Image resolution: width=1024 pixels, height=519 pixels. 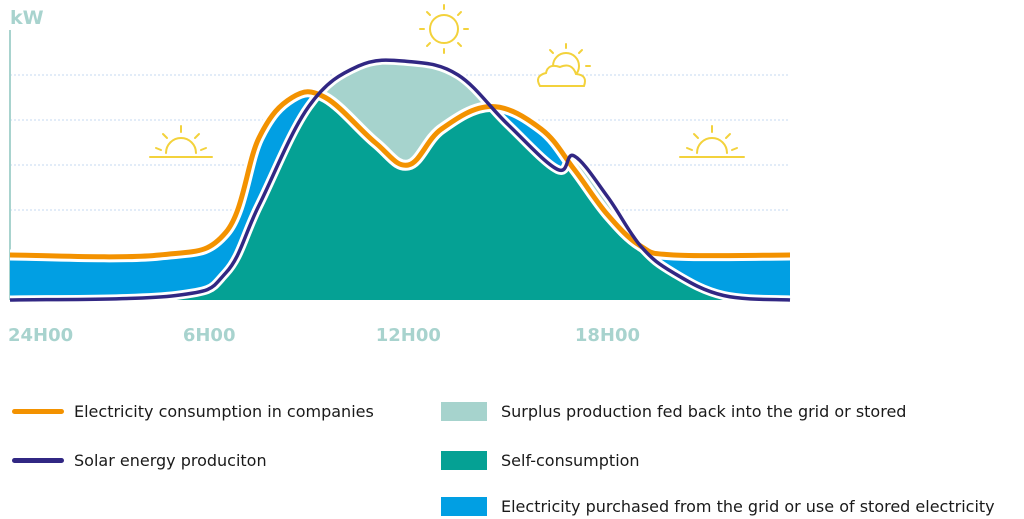 What do you see at coordinates (27, 18) in the screenshot?
I see `y-axis-label: kW` at bounding box center [27, 18].